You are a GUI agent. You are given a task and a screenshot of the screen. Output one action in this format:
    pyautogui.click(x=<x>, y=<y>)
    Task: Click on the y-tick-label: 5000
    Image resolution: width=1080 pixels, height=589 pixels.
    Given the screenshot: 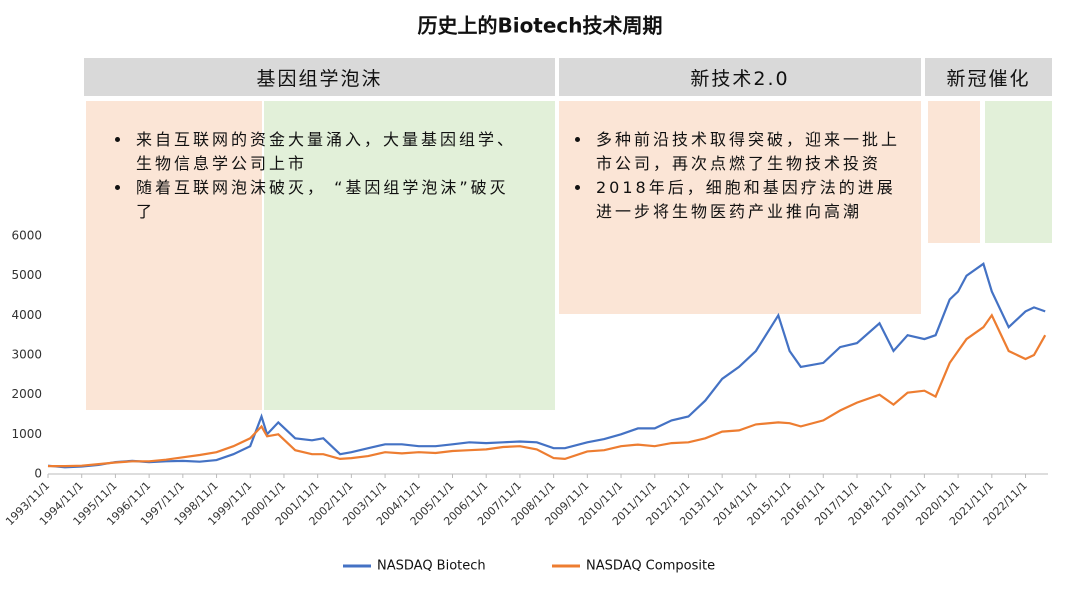 What is the action you would take?
    pyautogui.click(x=26, y=275)
    